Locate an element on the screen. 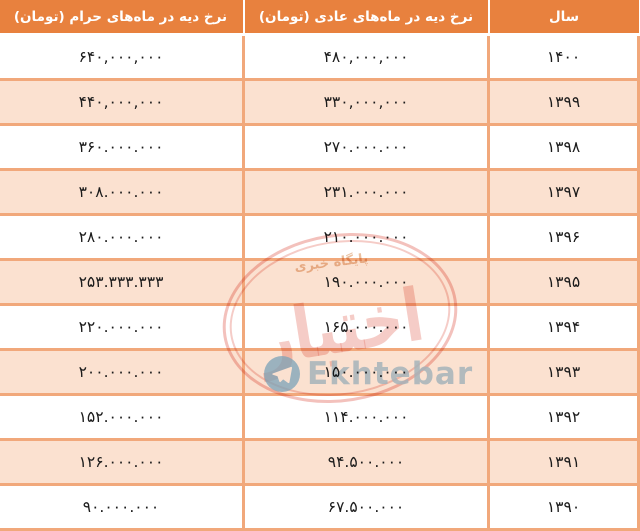 This screenshot has width=640, height=531. haram-rate-cell: ۴۴۰,۰۰۰,۰۰۰ is located at coordinates (122, 102).